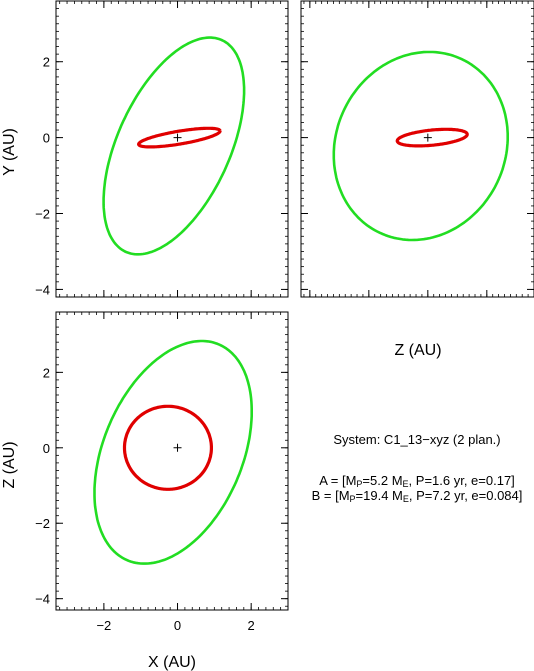 Image resolution: width=534 pixels, height=671 pixels. Describe the element at coordinates (46, 448) in the screenshot. I see `chart-bottom-left-y-tick-label: 0` at that location.